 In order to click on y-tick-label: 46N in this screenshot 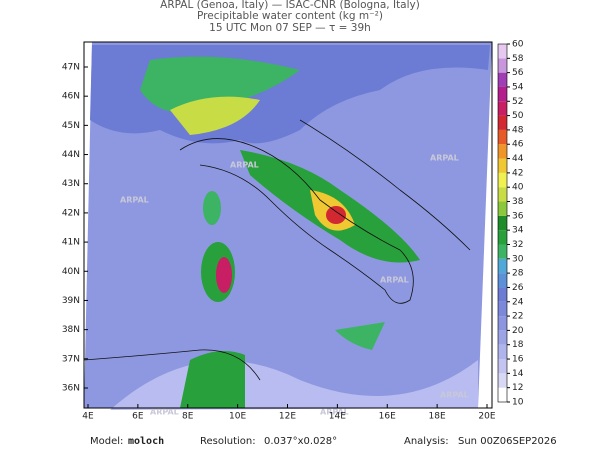, I will do `click(71, 97)`.